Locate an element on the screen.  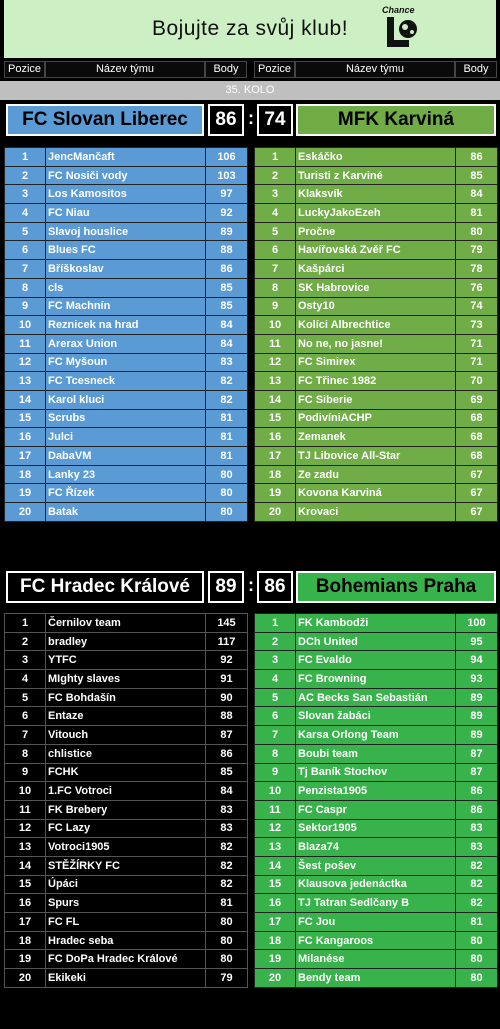
table-row: 20 Bendy team 80 is located at coordinates (376, 978).